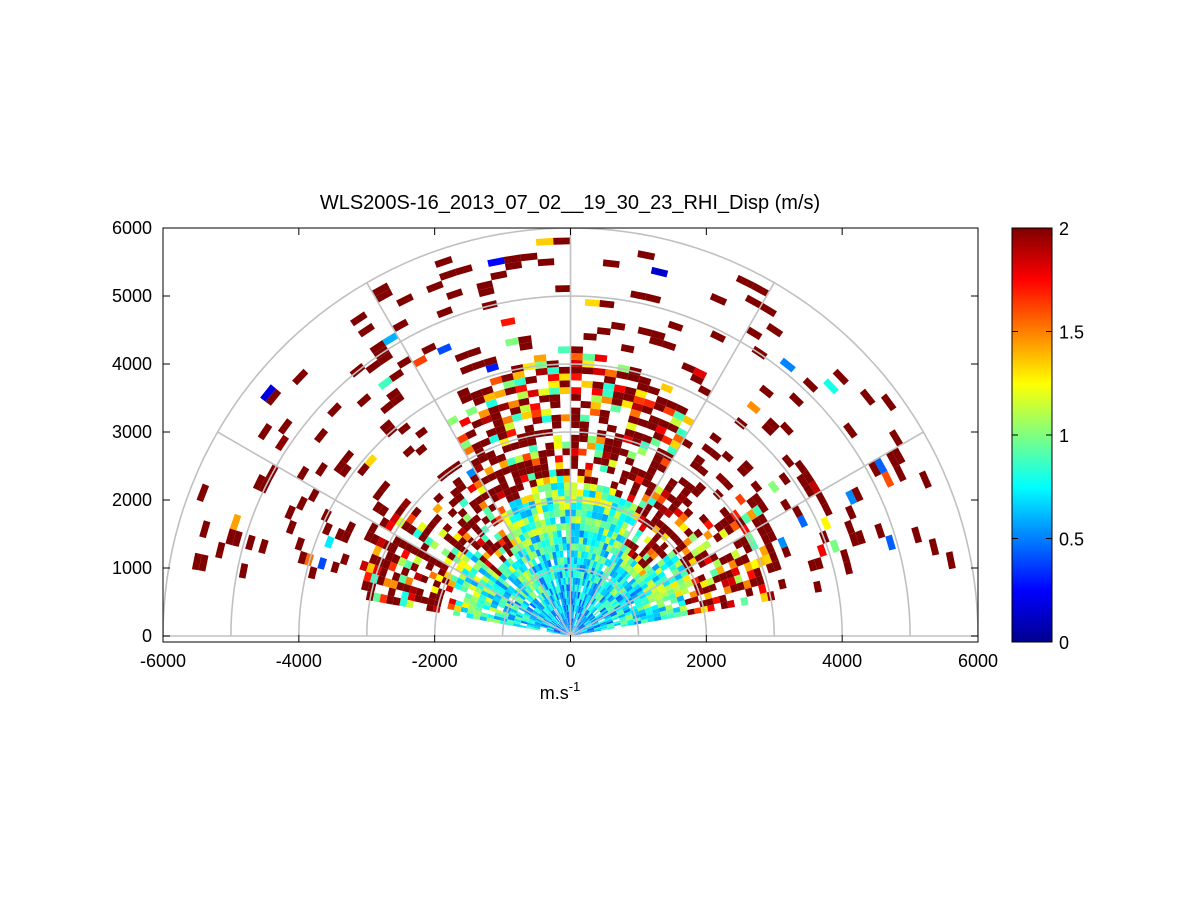  Describe the element at coordinates (560, 691) in the screenshot. I see `x-axis-label: m.s-1` at that location.